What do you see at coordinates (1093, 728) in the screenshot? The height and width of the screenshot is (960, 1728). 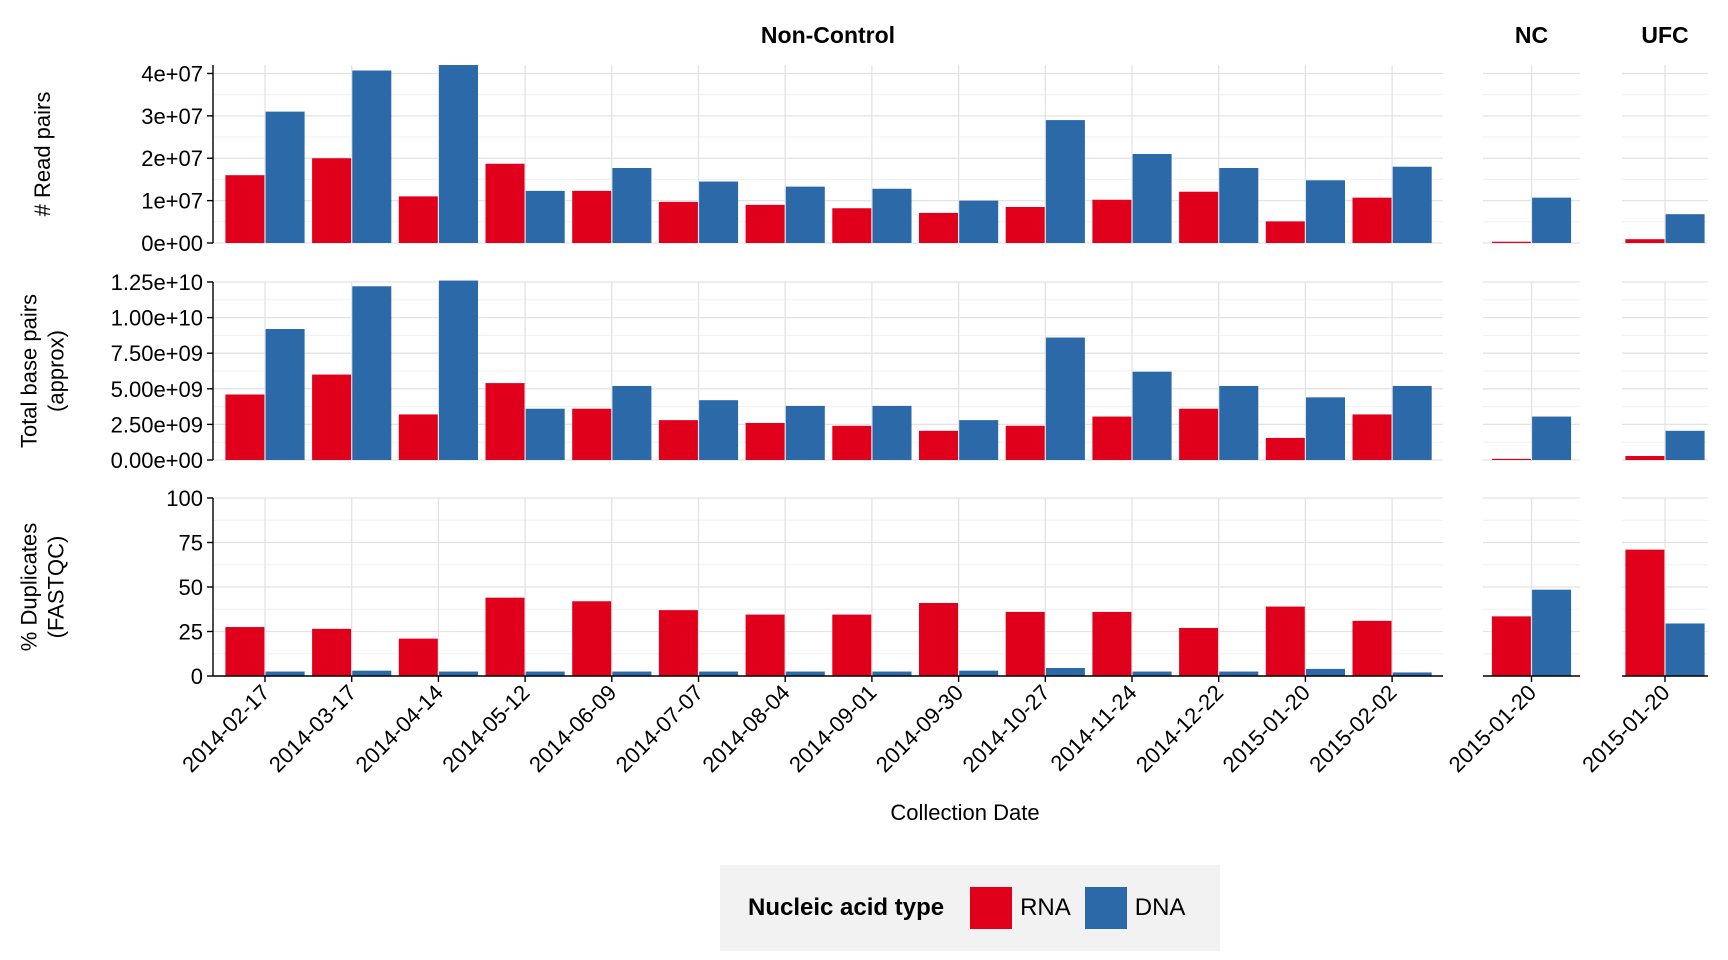 I see `x-tick-label: 2014-11-24` at bounding box center [1093, 728].